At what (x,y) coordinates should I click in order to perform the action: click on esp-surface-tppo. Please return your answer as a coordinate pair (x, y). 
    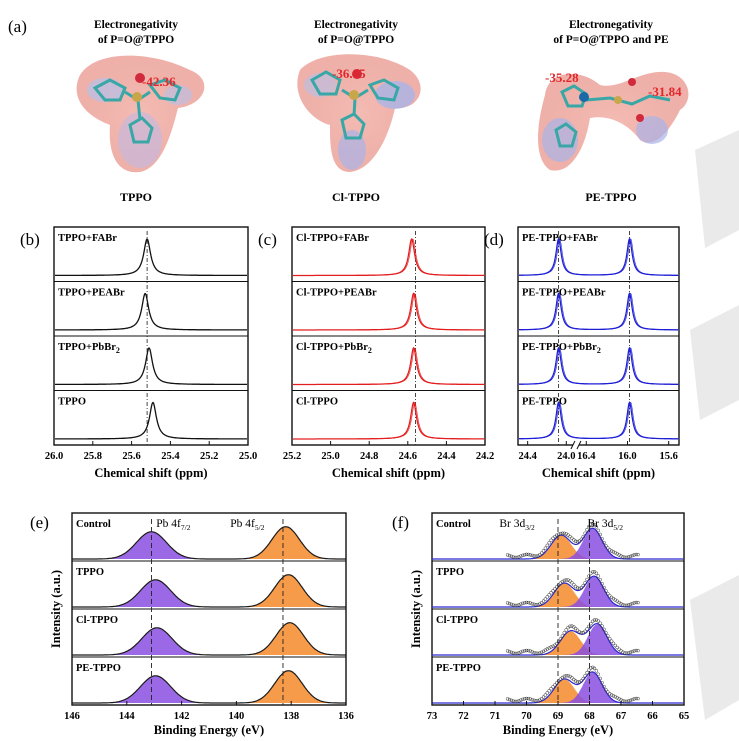
    Looking at the image, I should click on (140, 114).